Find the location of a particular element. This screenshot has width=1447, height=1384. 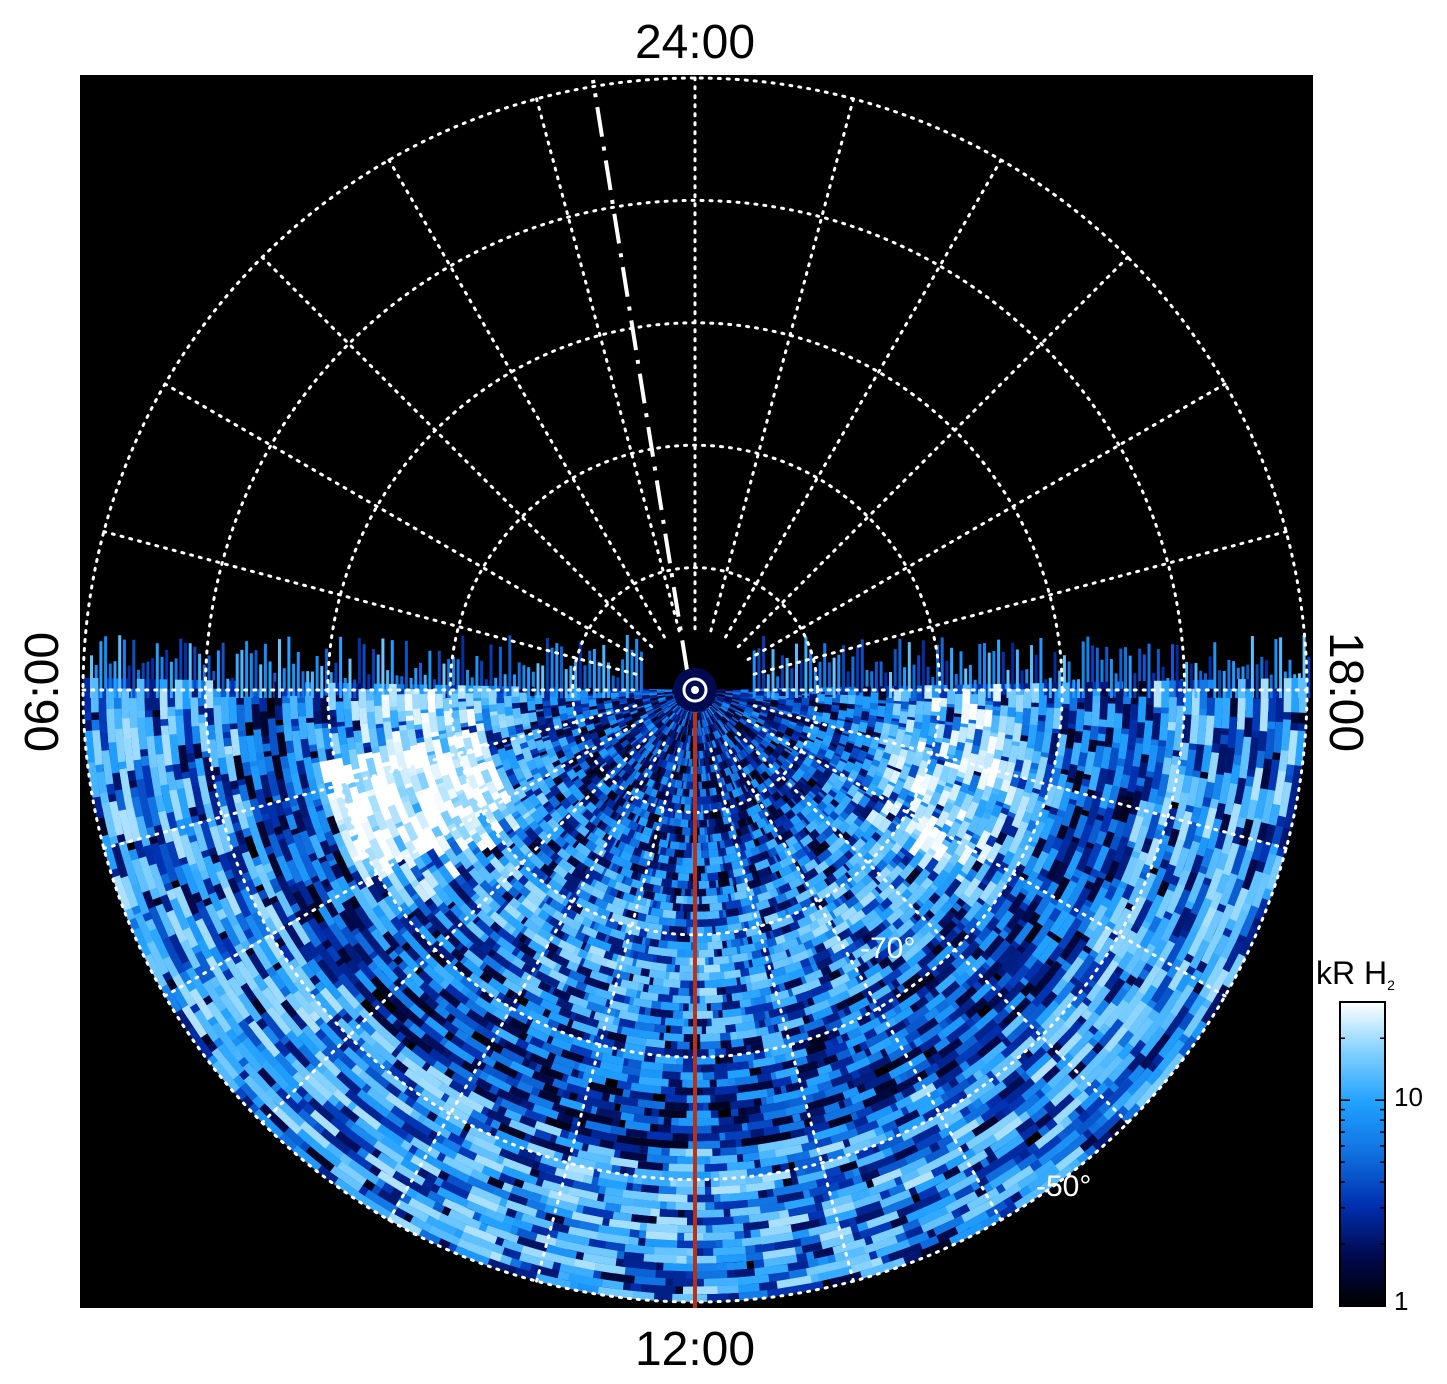

pole-marker-inner is located at coordinates (695, 690).